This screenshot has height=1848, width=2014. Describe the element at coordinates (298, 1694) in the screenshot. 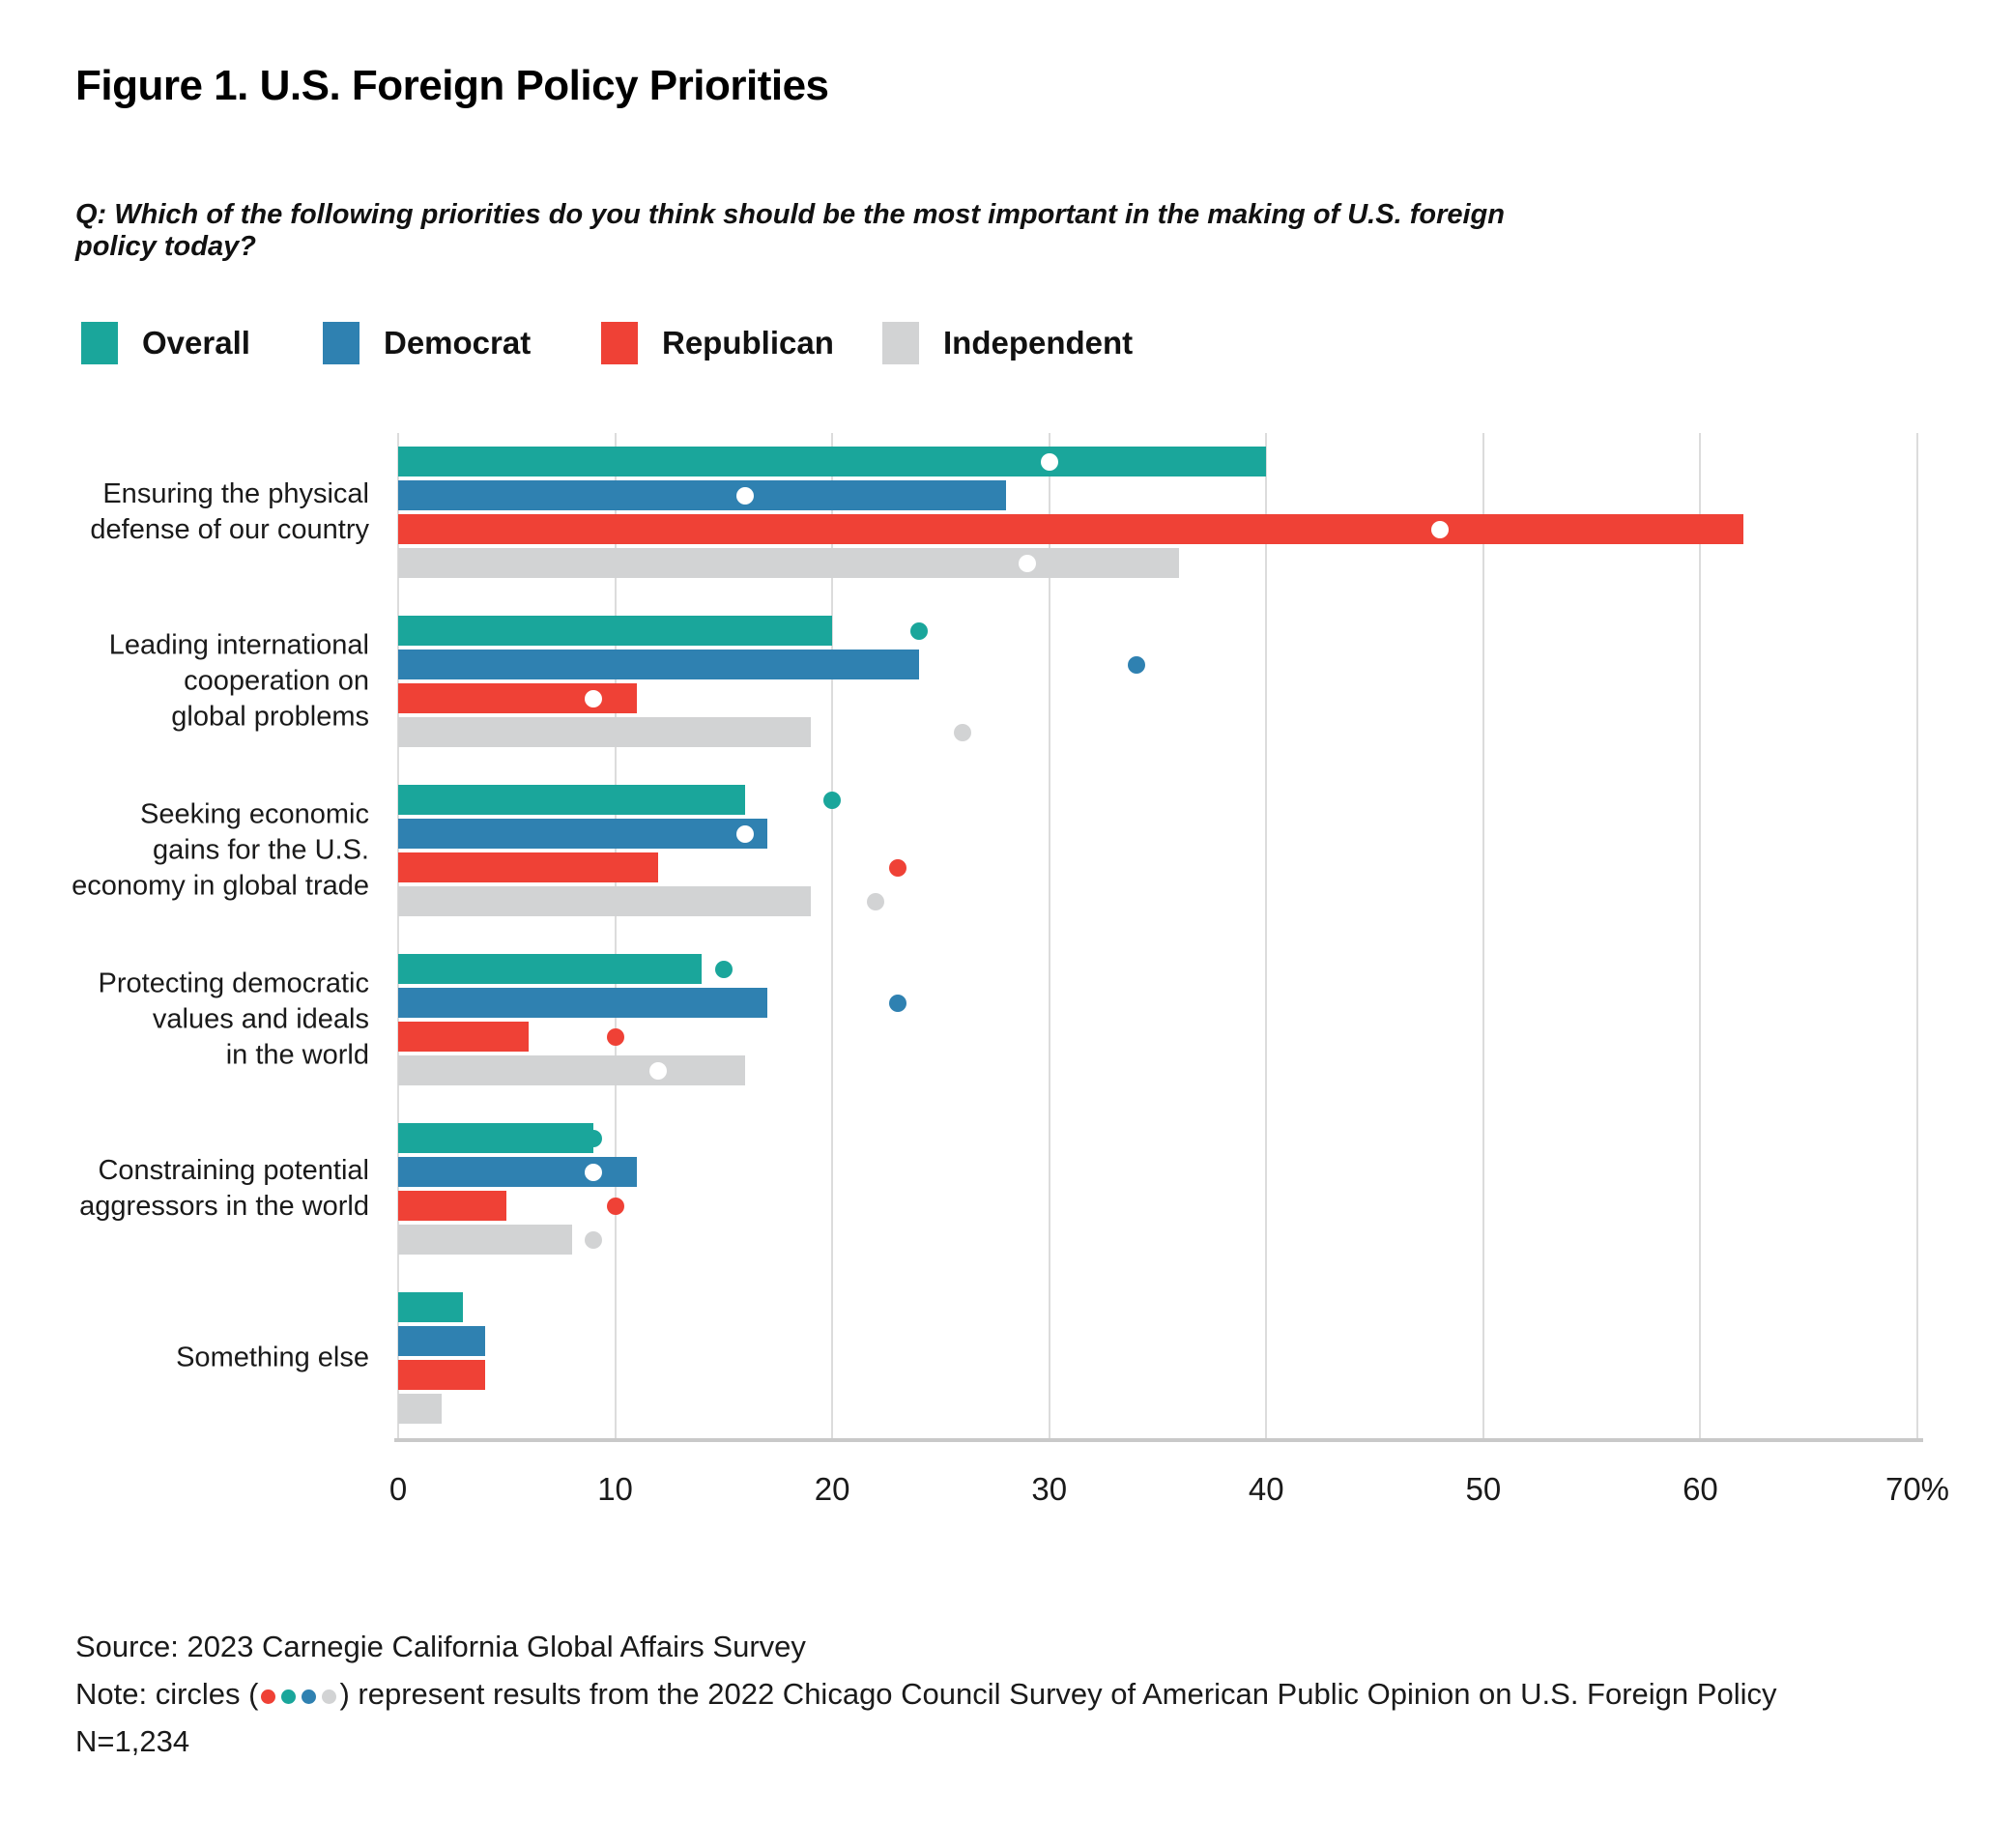

I see `note-color-dots` at that location.